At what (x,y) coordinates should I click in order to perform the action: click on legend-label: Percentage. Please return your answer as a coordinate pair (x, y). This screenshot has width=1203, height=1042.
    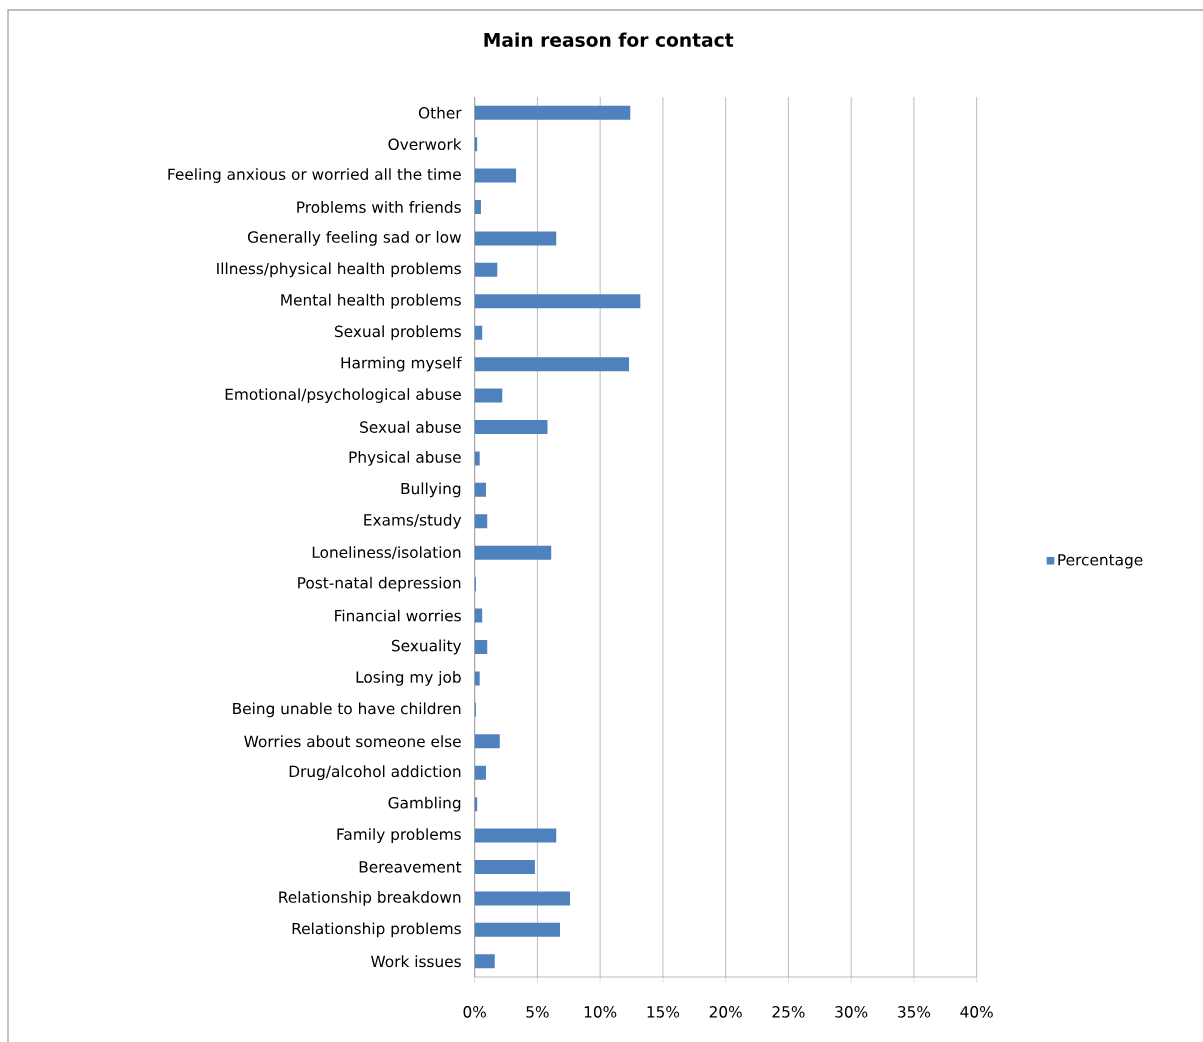
    Looking at the image, I should click on (1100, 561).